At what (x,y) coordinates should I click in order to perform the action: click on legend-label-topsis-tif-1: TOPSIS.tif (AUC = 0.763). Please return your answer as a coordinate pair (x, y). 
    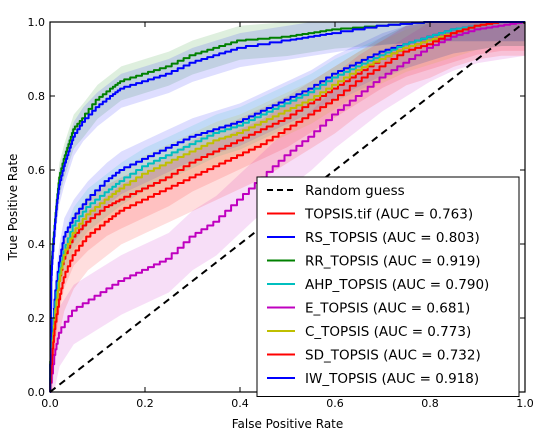
    Looking at the image, I should click on (388, 215).